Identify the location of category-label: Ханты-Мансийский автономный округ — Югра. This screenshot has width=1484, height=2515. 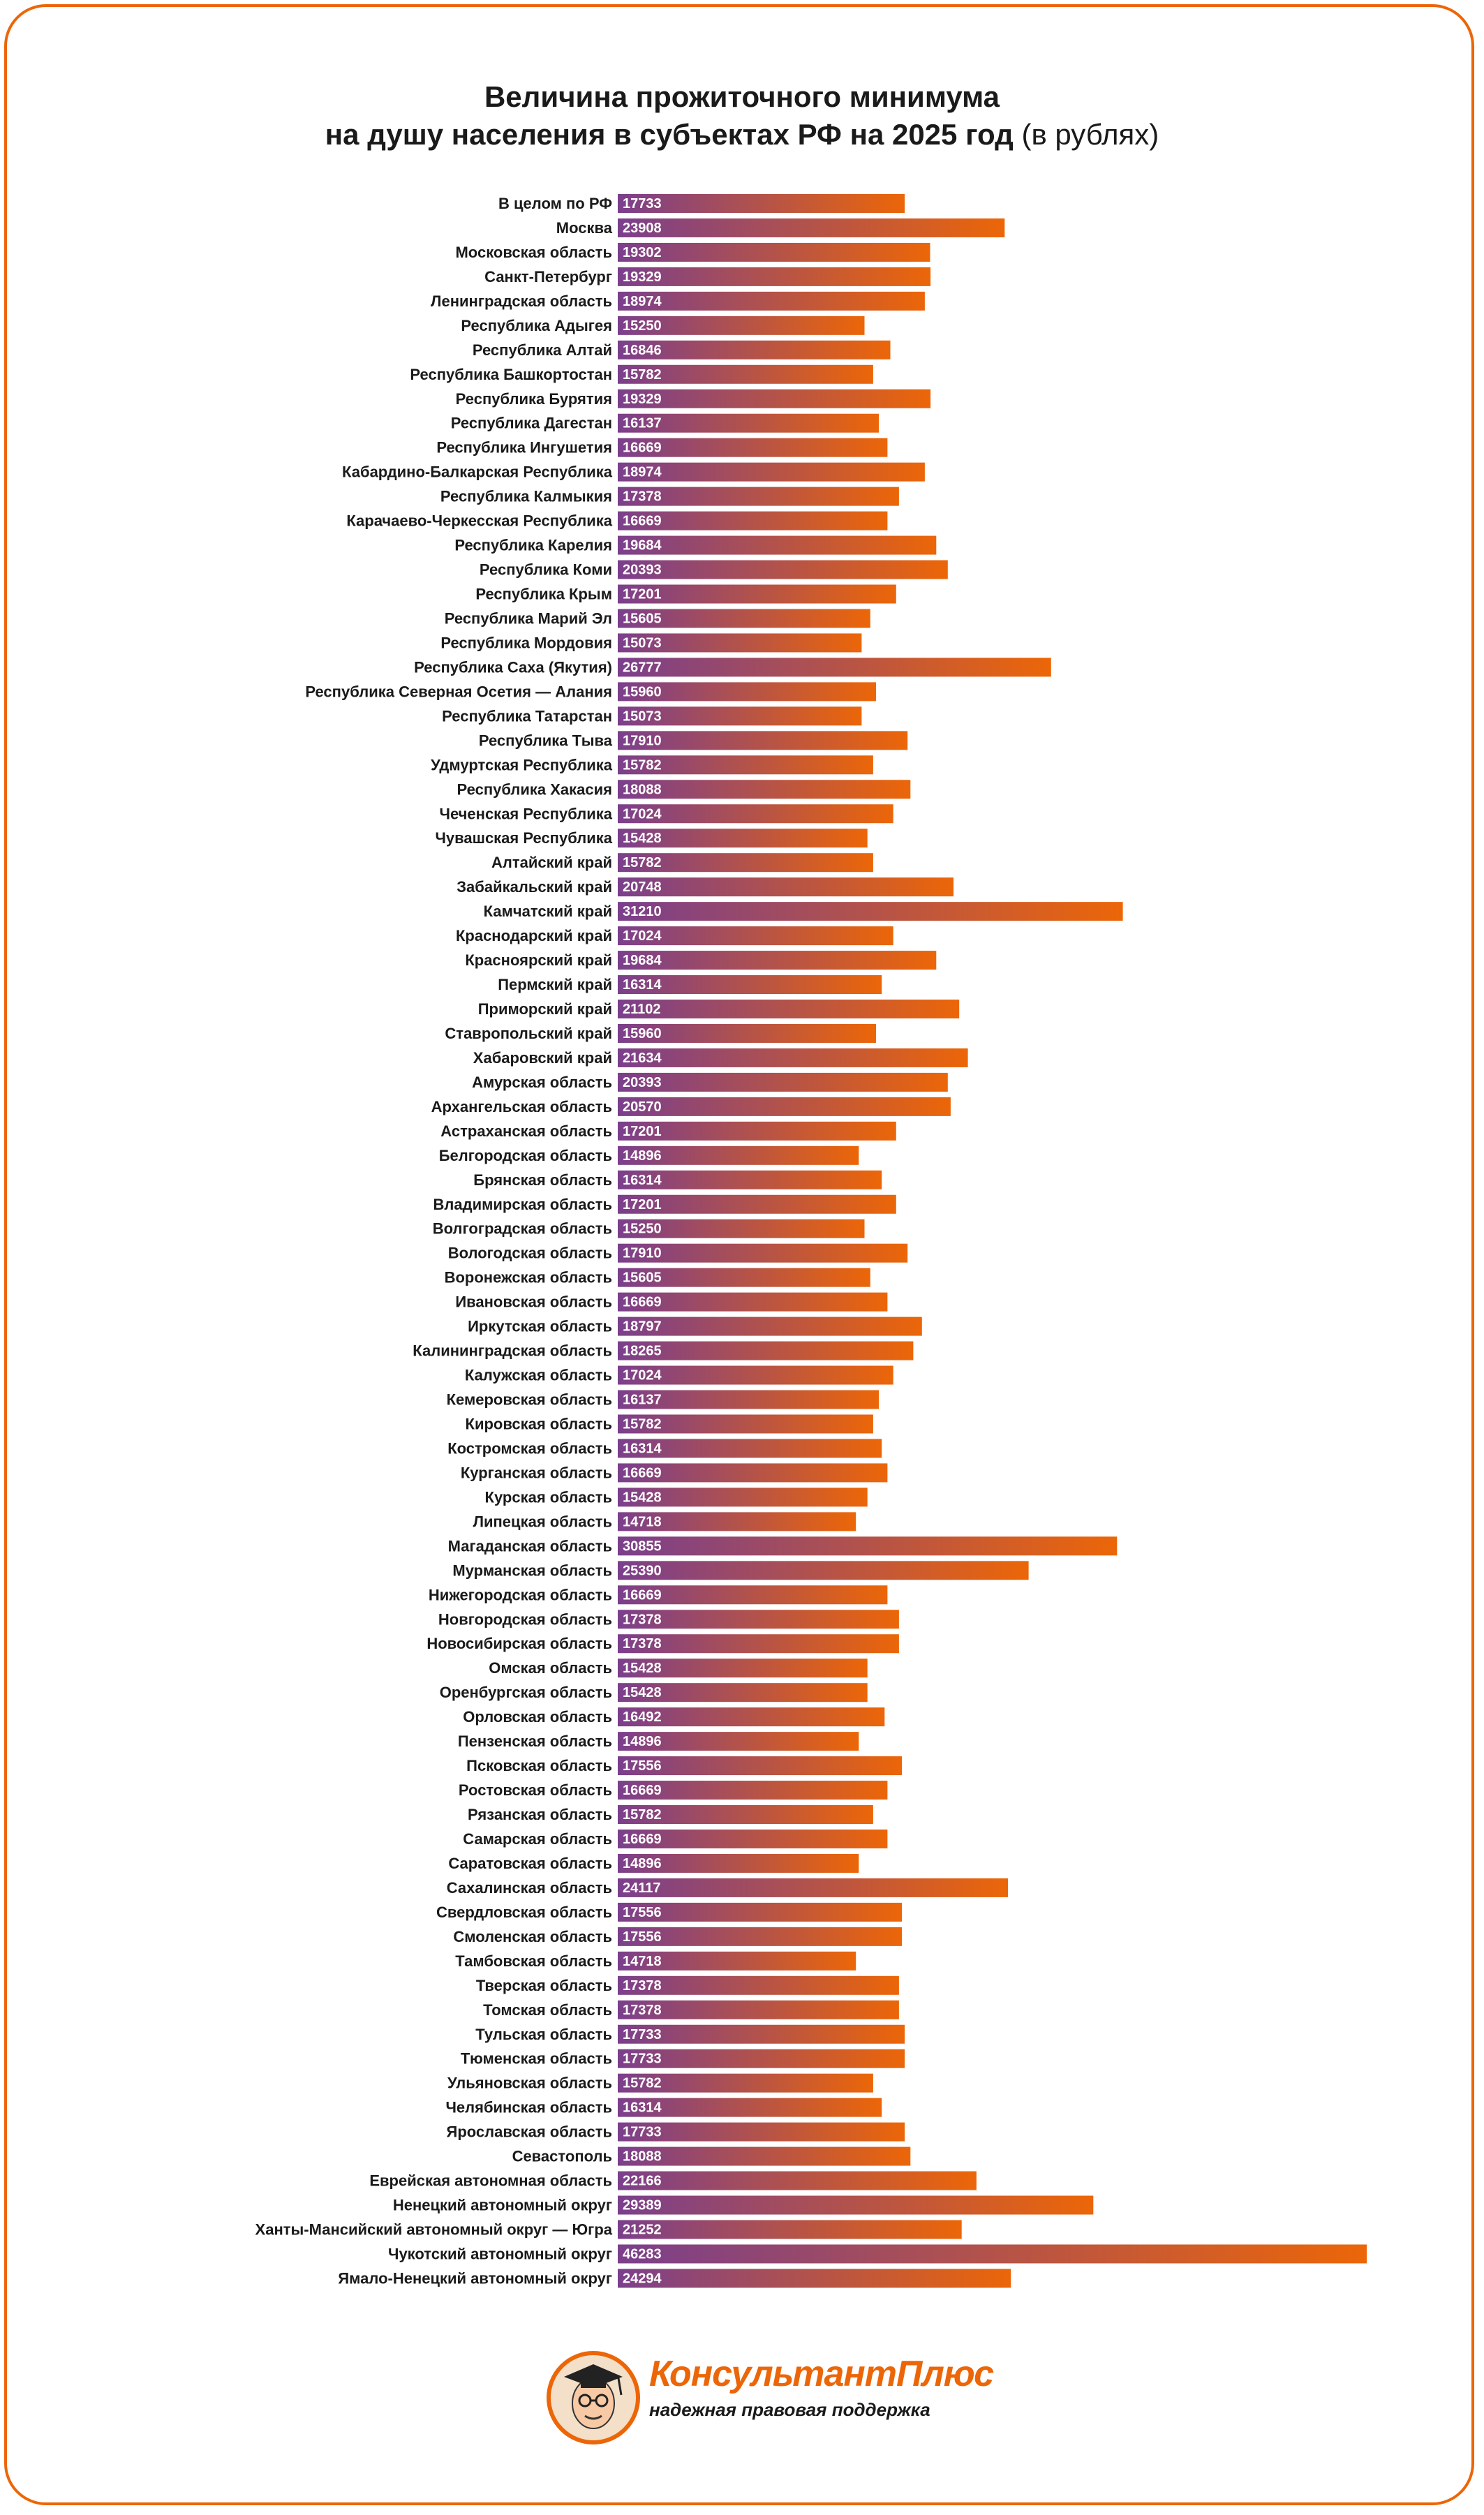
(434, 2230).